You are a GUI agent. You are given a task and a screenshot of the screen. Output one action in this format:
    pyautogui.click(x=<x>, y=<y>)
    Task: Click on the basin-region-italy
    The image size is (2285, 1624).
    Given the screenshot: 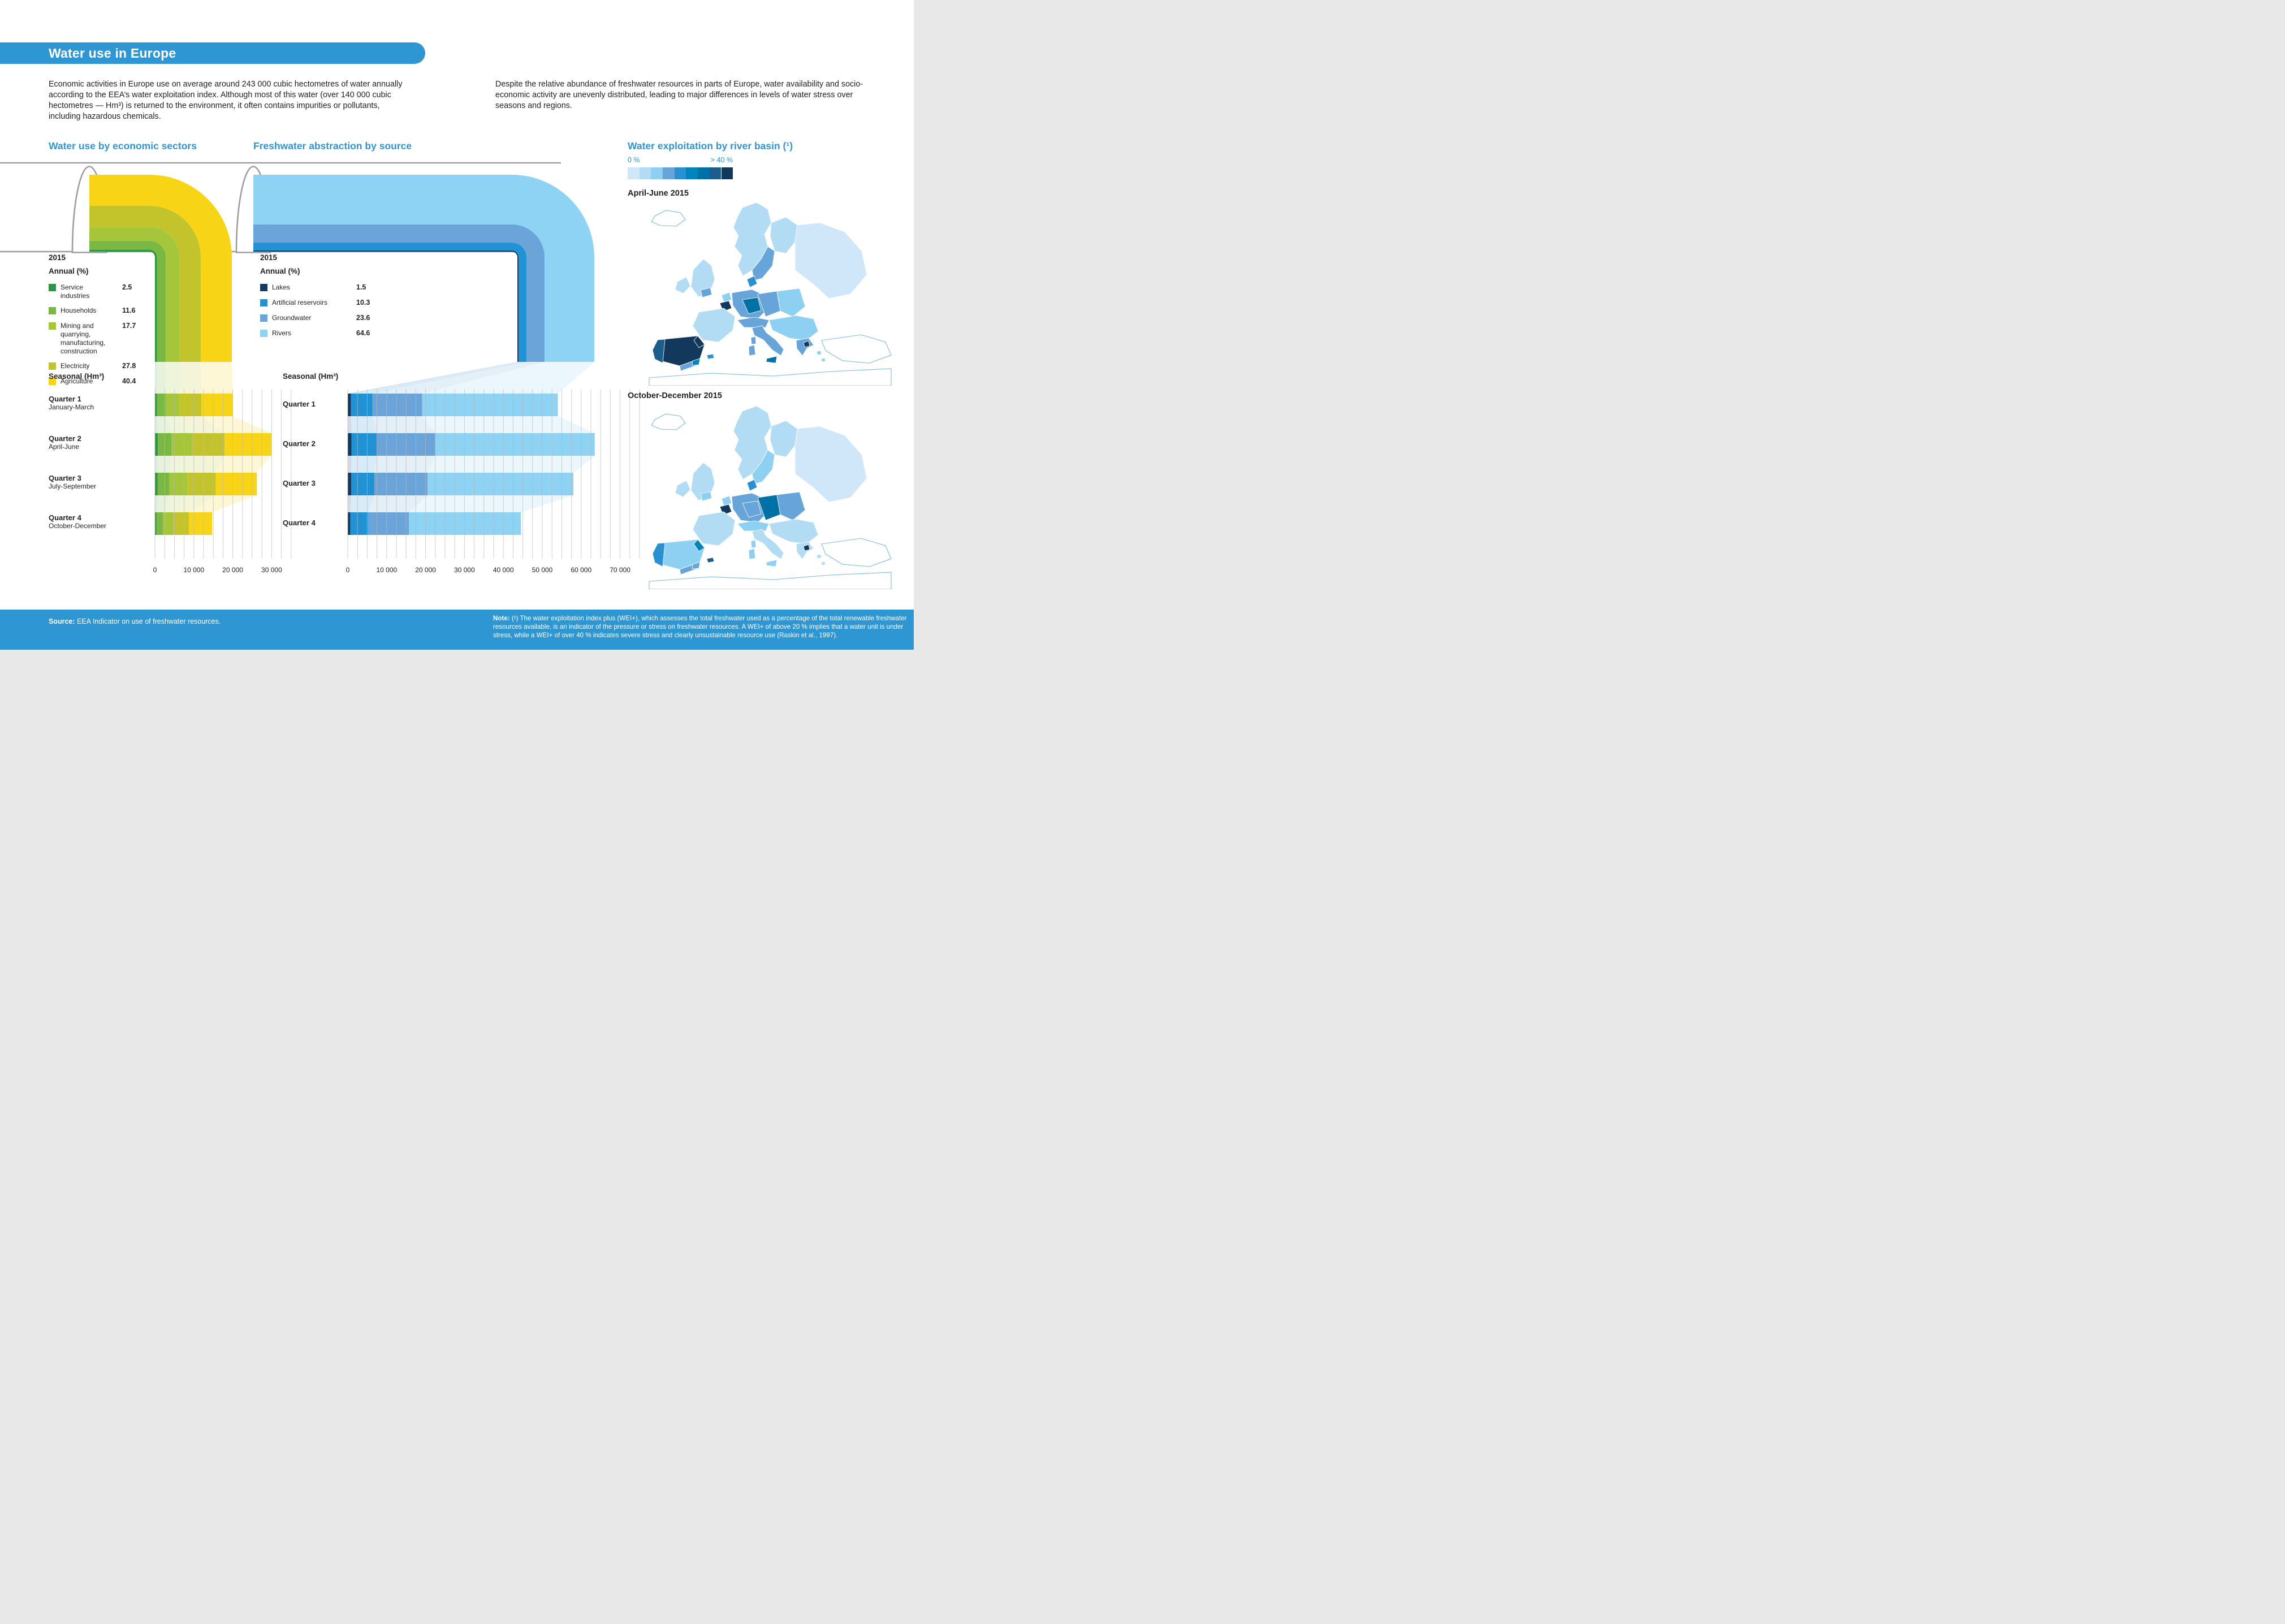 What is the action you would take?
    pyautogui.click(x=767, y=544)
    